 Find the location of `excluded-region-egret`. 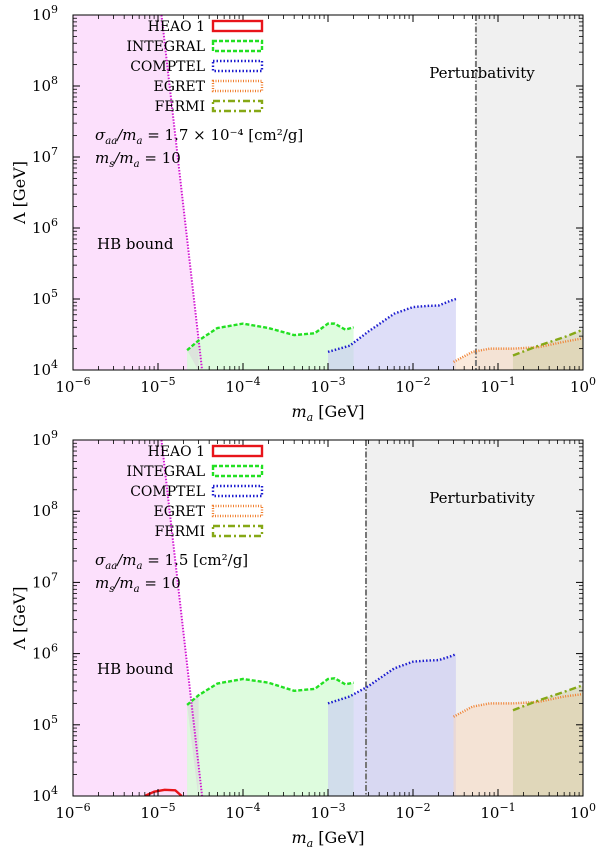

excluded-region-egret is located at coordinates (518, 745).